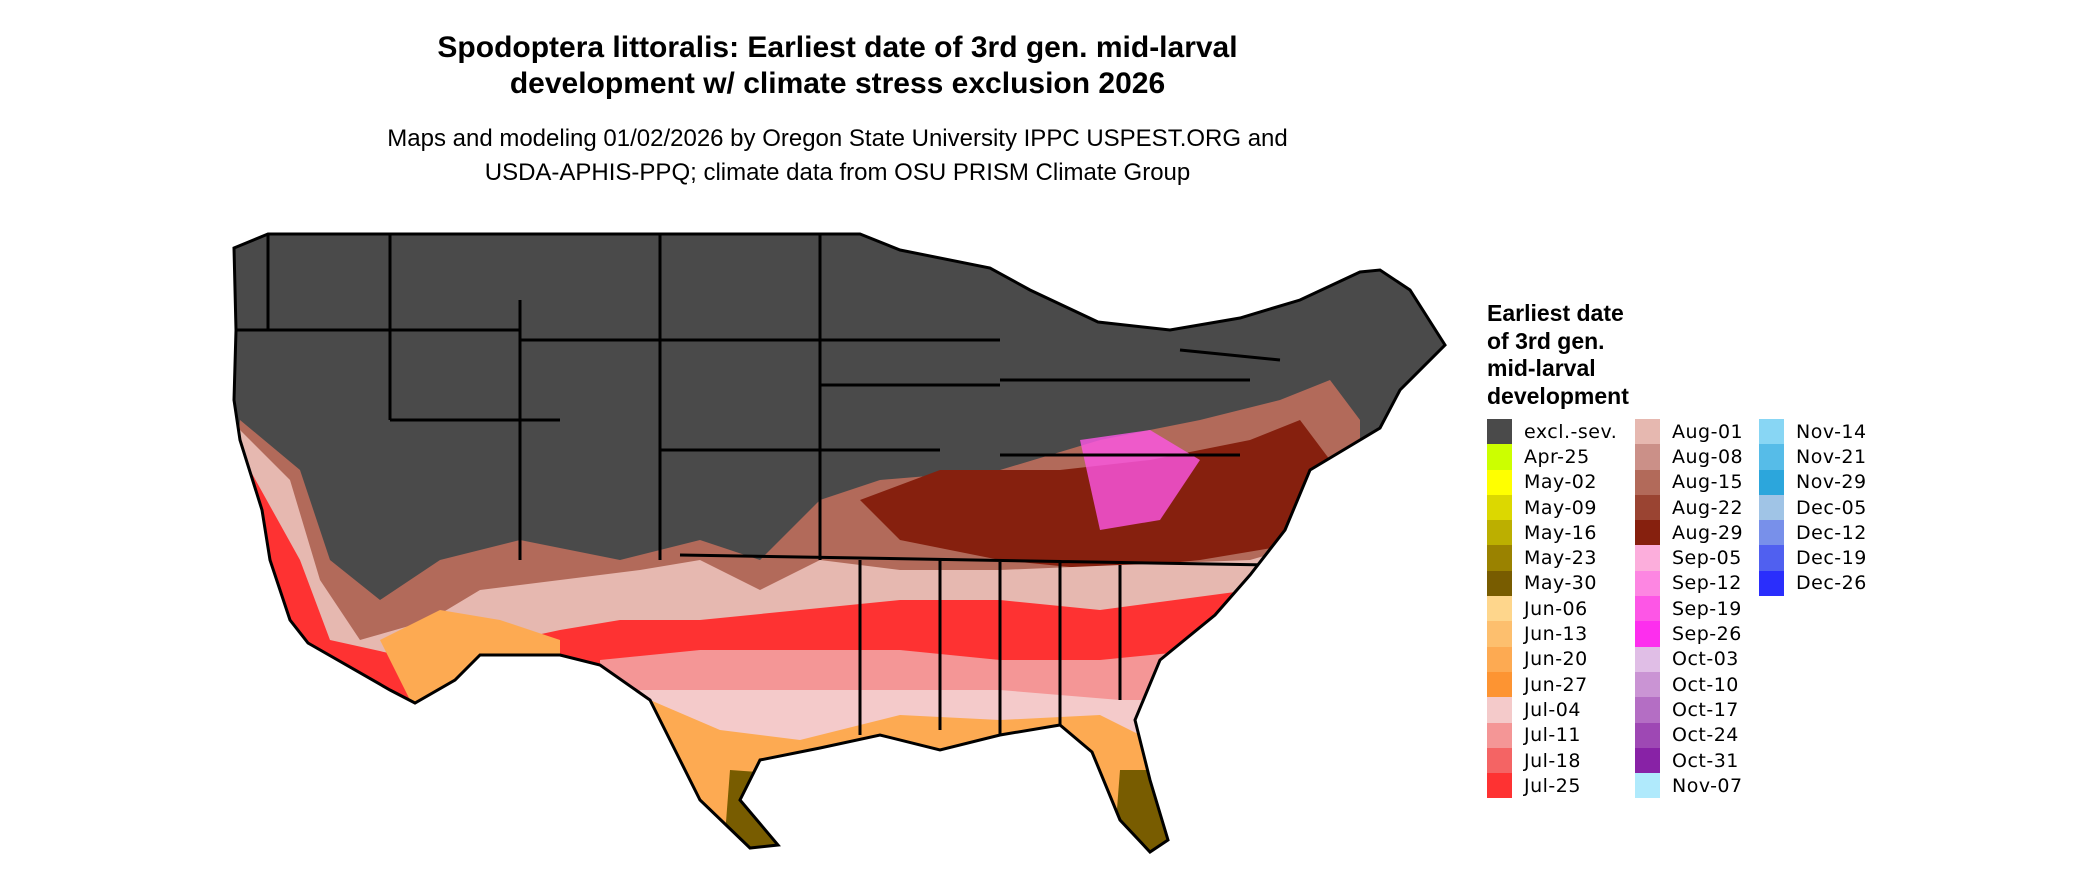 Image resolution: width=2100 pixels, height=892 pixels. I want to click on legend-label: May-02, so click(1560, 482).